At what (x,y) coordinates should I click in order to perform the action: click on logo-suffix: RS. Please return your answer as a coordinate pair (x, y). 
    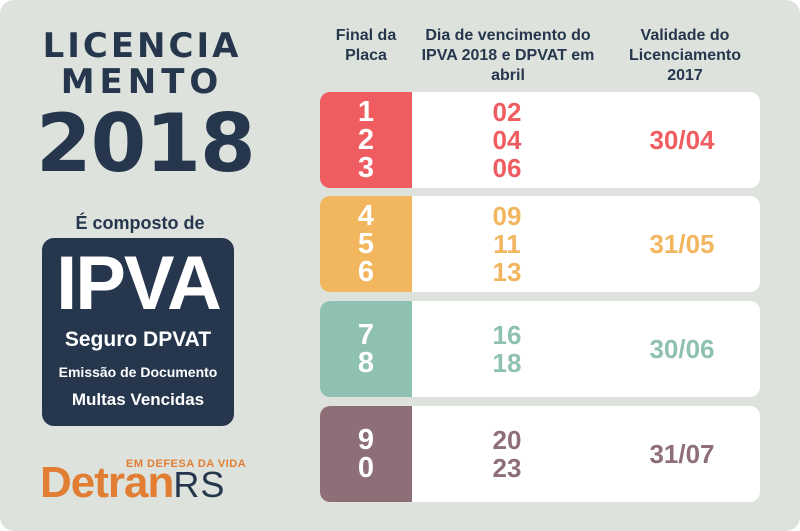
    Looking at the image, I should click on (199, 484).